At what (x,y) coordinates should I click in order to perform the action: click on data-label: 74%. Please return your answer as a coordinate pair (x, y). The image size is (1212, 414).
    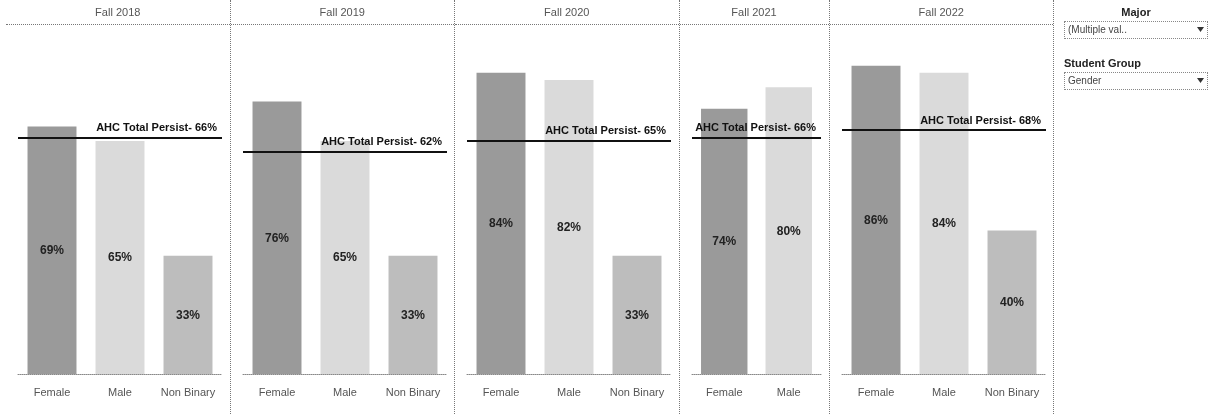
    Looking at the image, I should click on (724, 241).